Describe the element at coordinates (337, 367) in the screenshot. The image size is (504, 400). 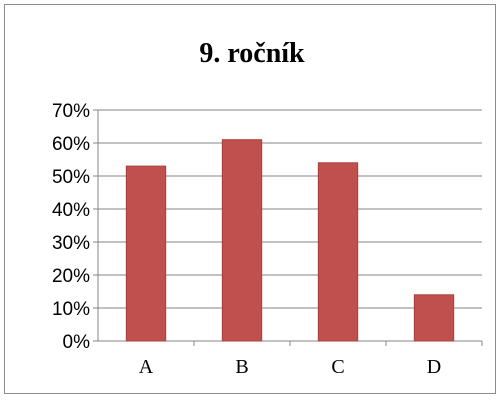
I see `x-tick-label: C` at that location.